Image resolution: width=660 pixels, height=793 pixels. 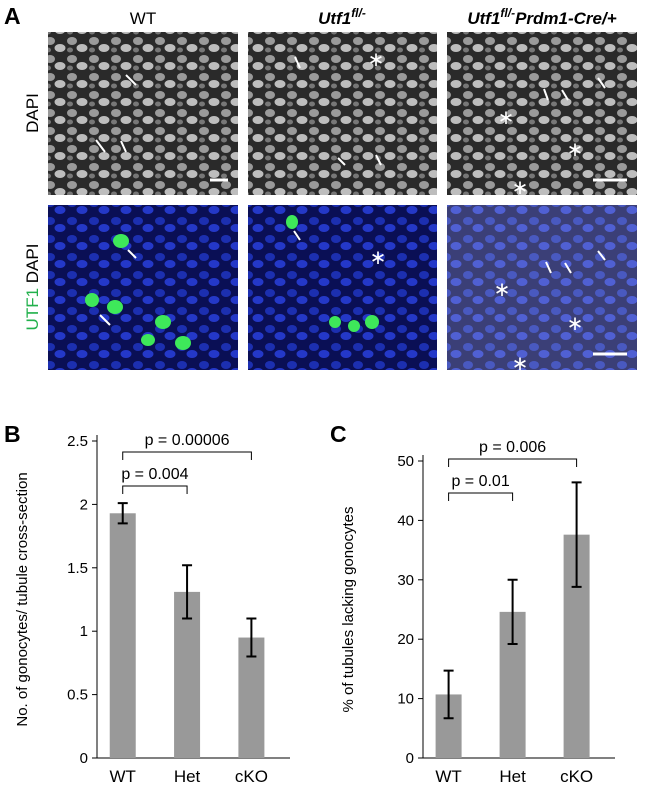 I want to click on y-tick-label: 0.5, so click(x=77, y=695).